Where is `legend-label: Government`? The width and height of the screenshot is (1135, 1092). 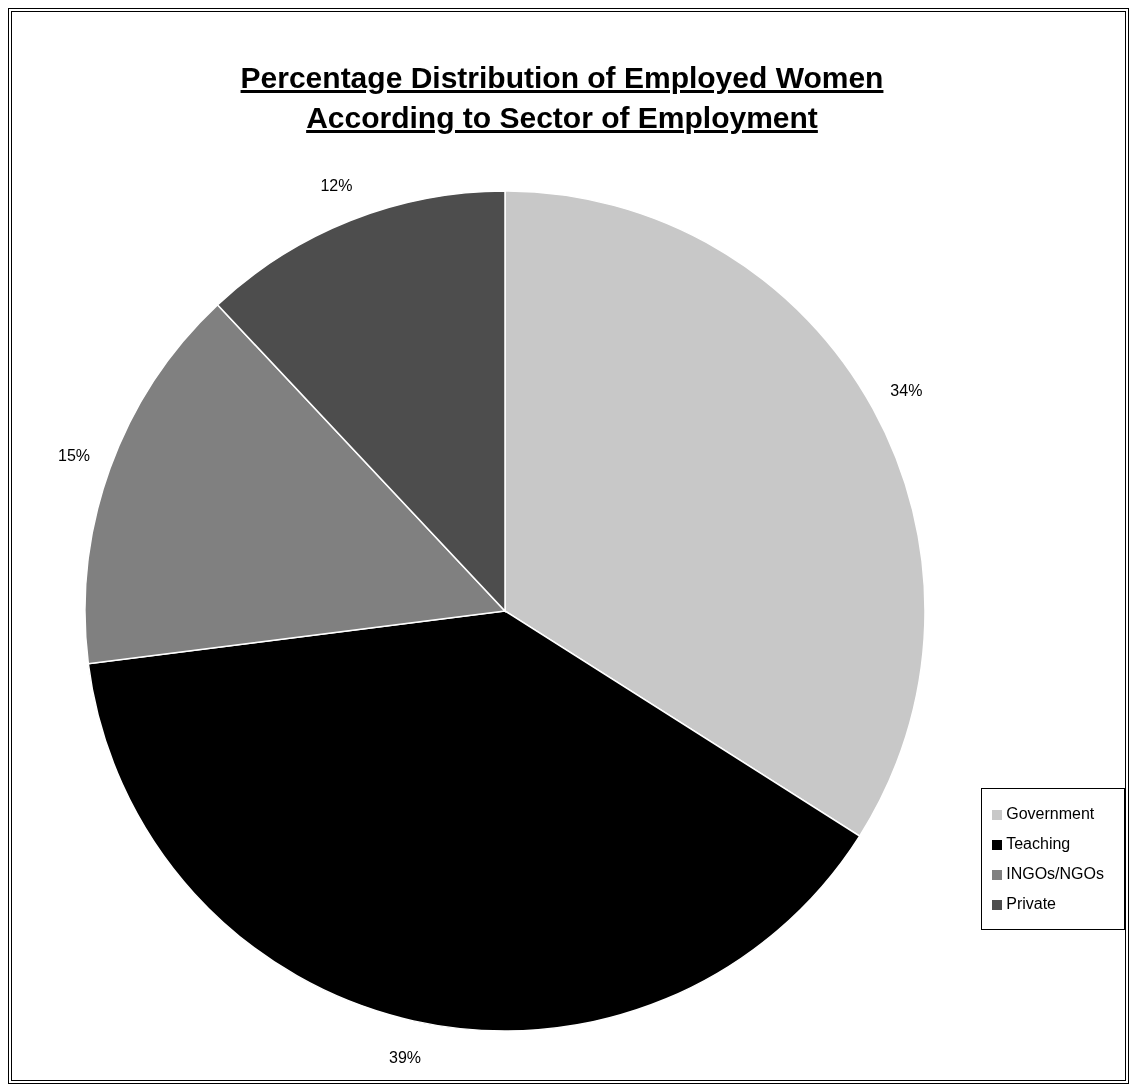 legend-label: Government is located at coordinates (1050, 813).